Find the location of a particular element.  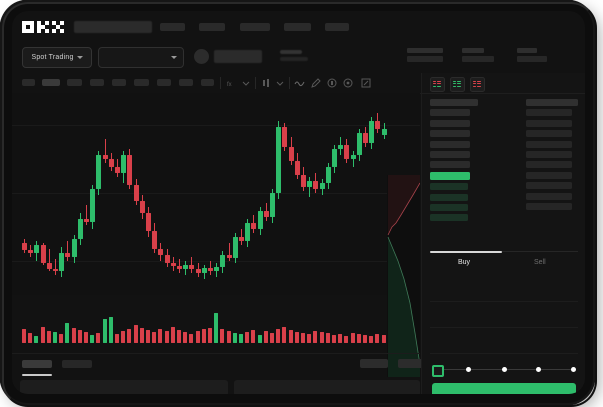

settings-icon is located at coordinates (348, 83).